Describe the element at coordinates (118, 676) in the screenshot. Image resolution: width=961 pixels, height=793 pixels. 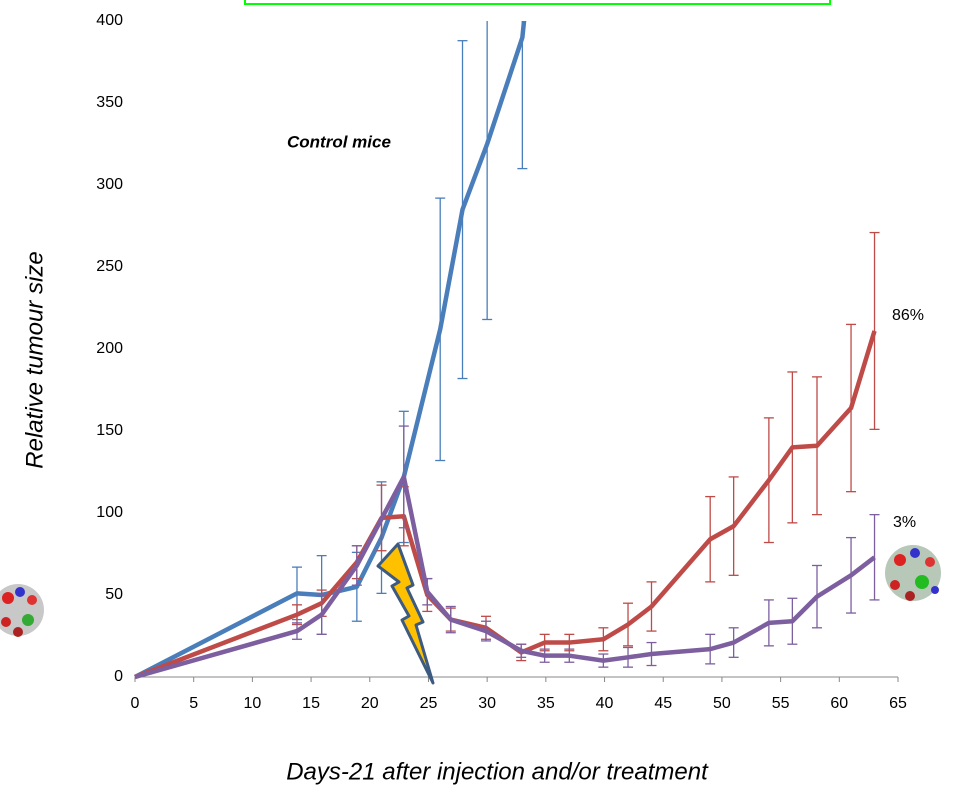
I see `y-tick-label: 0` at that location.